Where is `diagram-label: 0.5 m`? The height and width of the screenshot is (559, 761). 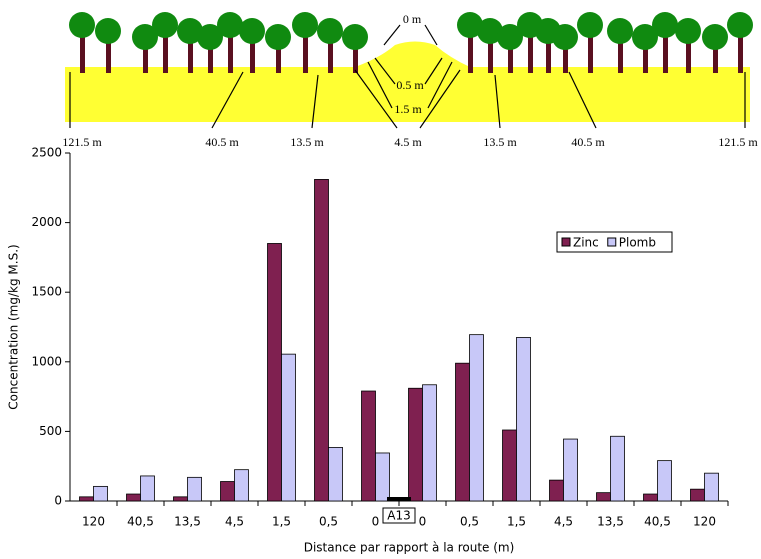
diagram-label: 0.5 m is located at coordinates (410, 85).